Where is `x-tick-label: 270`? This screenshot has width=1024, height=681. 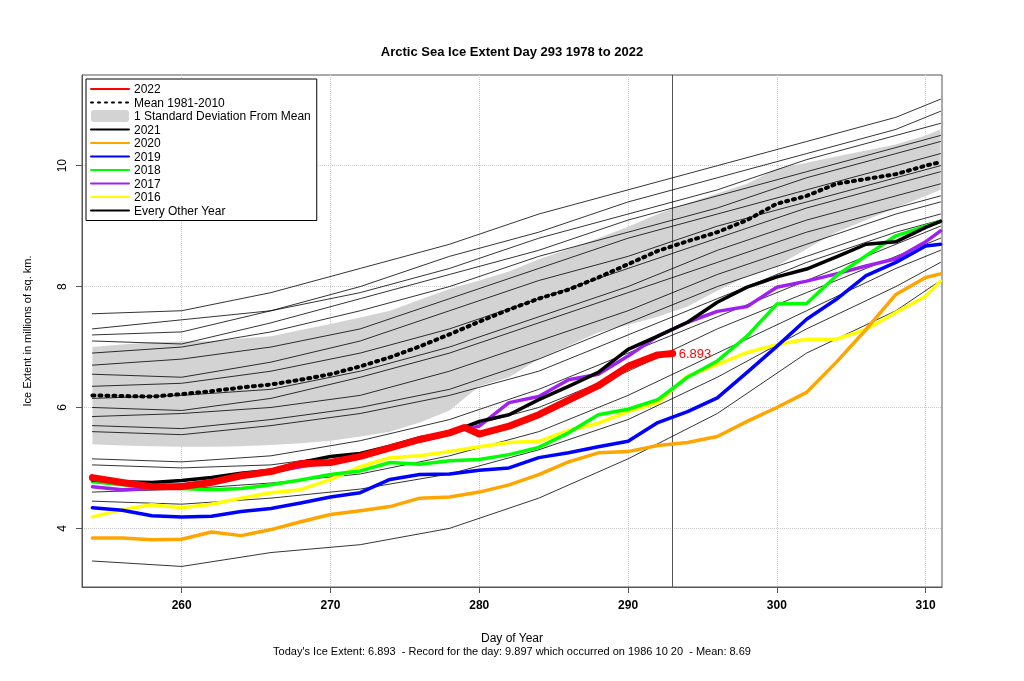
x-tick-label: 270 is located at coordinates (330, 605).